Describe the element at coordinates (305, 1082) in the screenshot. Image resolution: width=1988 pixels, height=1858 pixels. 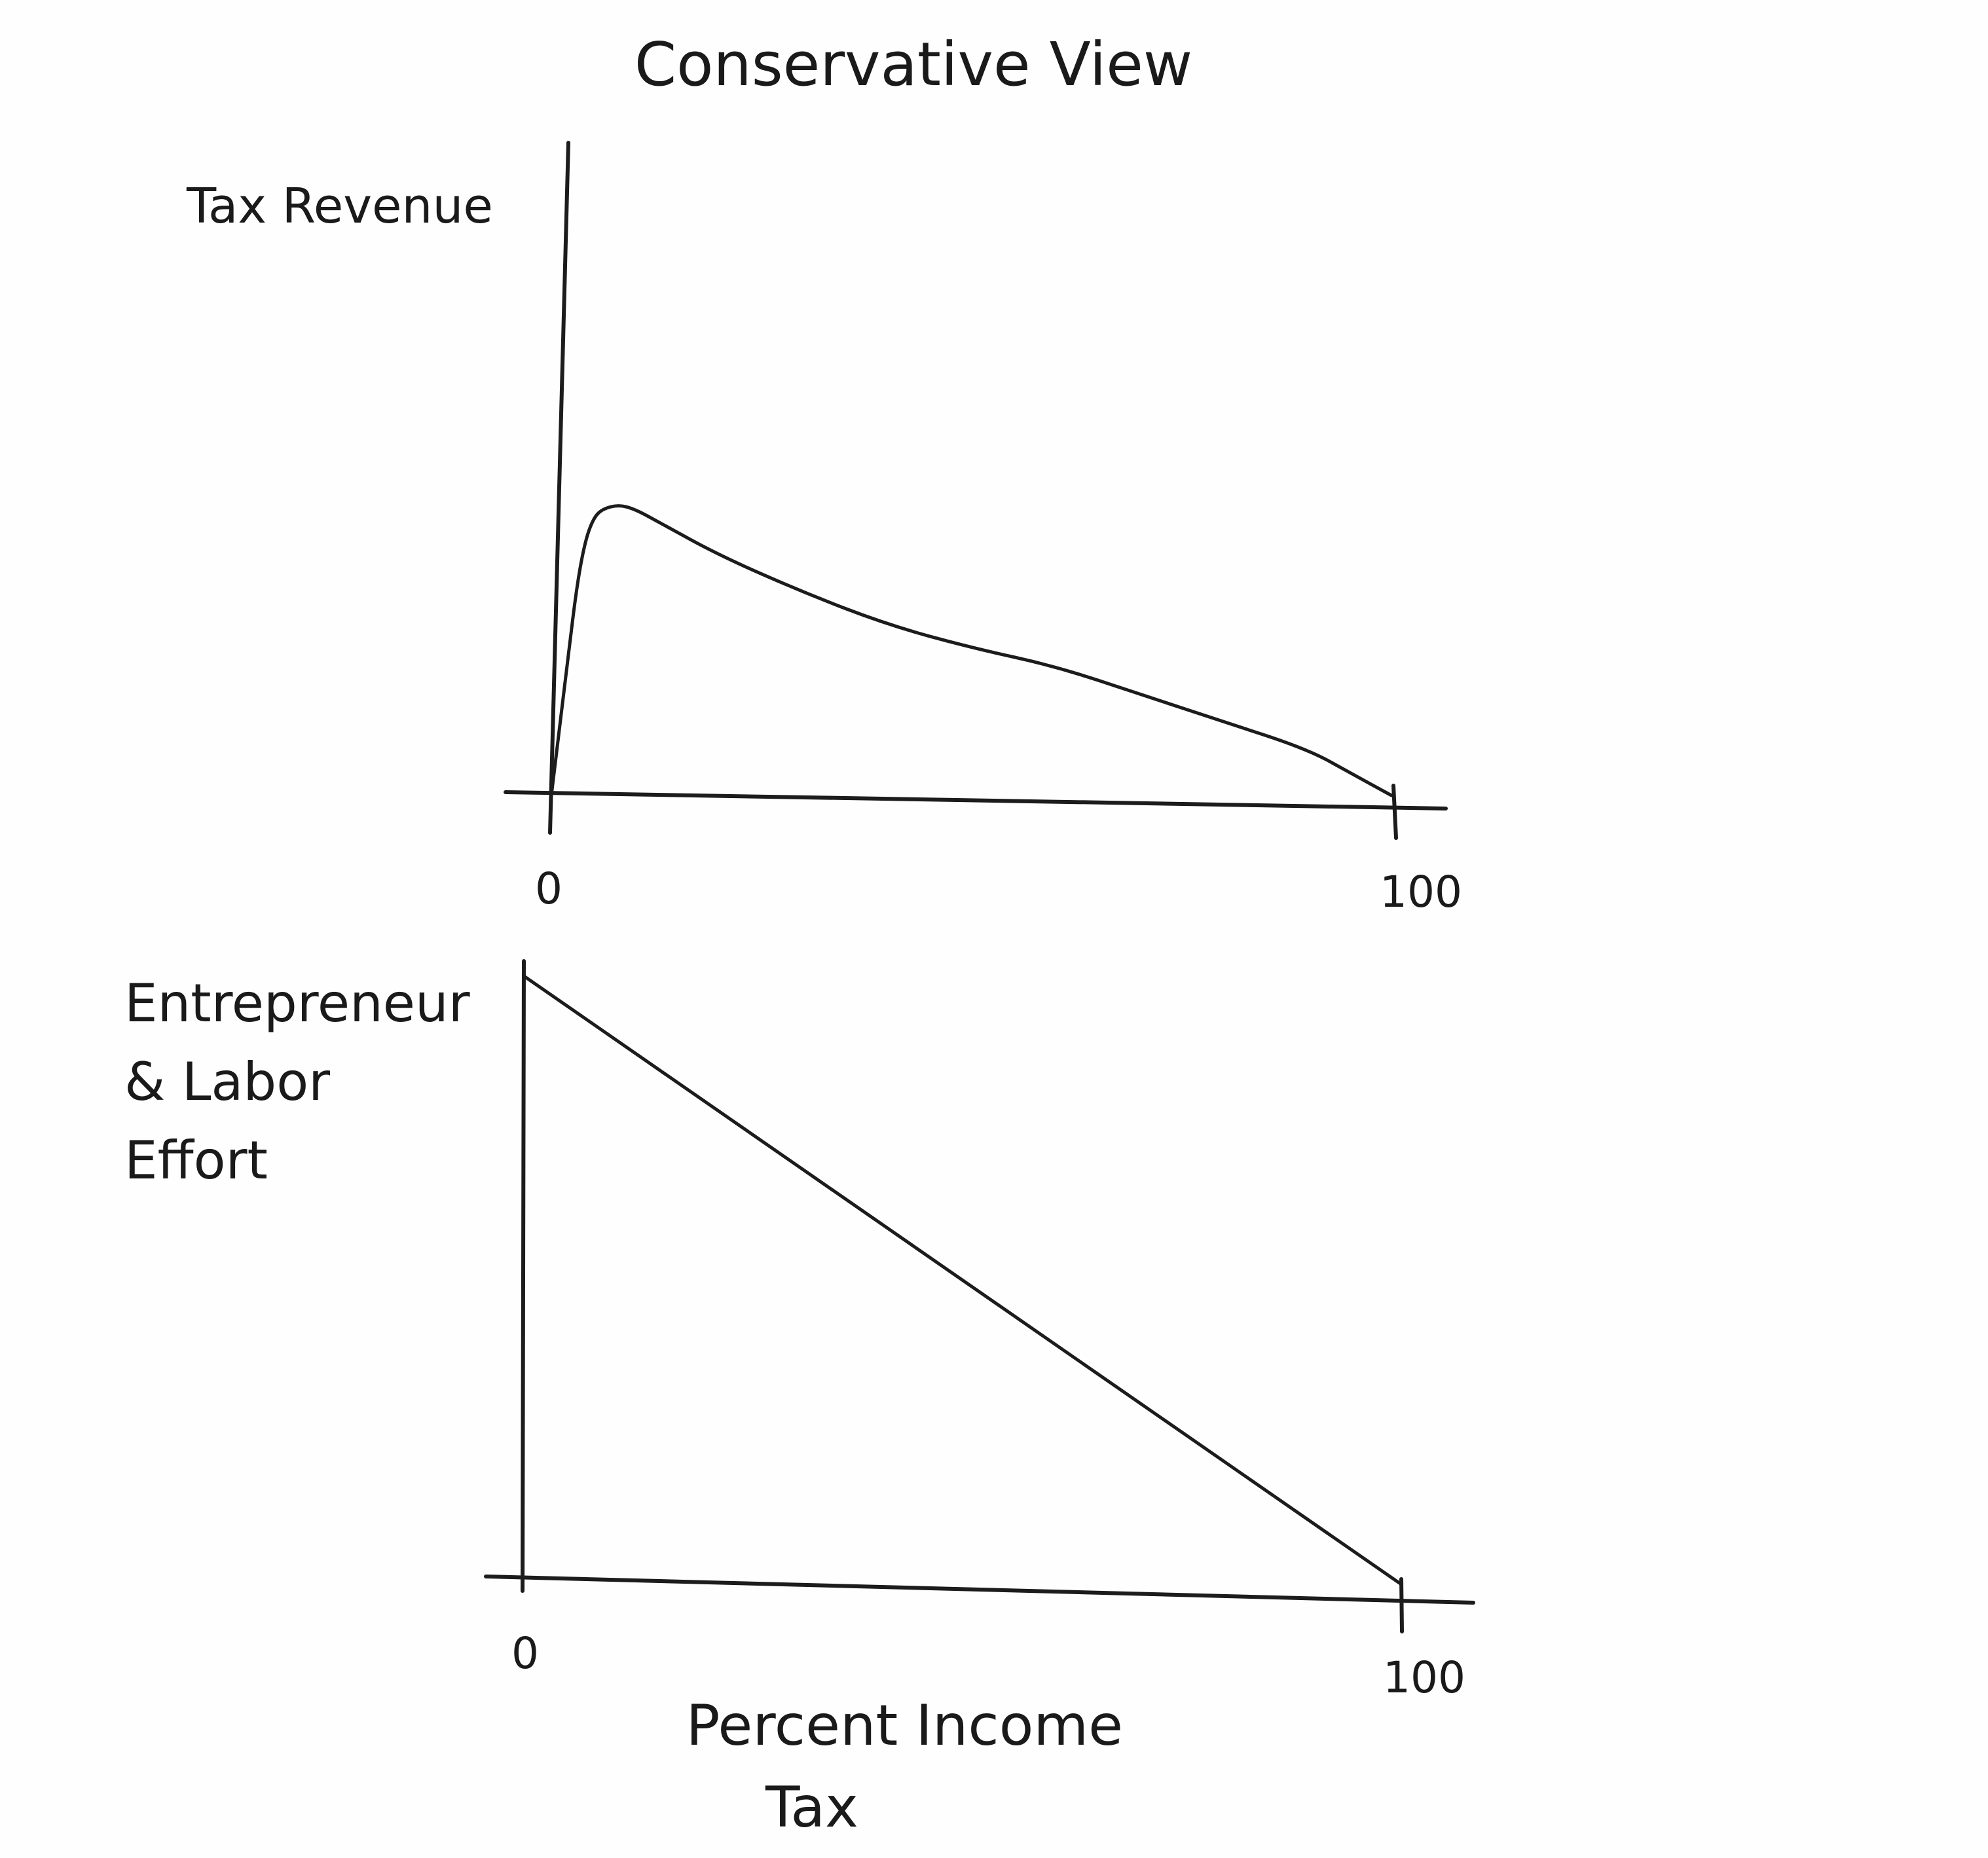
I see `y-axis-label: Entrepreneur & Labor Effort` at that location.